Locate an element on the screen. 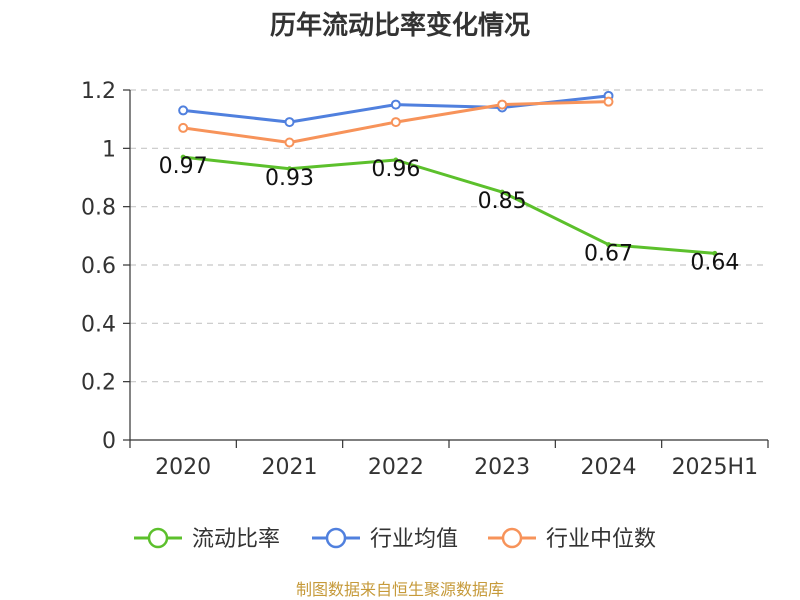 The image size is (800, 600). y-tick-label: 0 is located at coordinates (109, 441).